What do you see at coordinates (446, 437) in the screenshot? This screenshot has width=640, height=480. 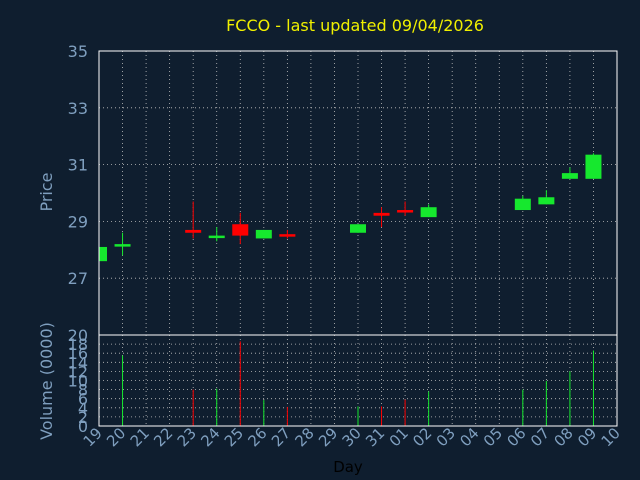 I see `x-tick-label: 03` at bounding box center [446, 437].